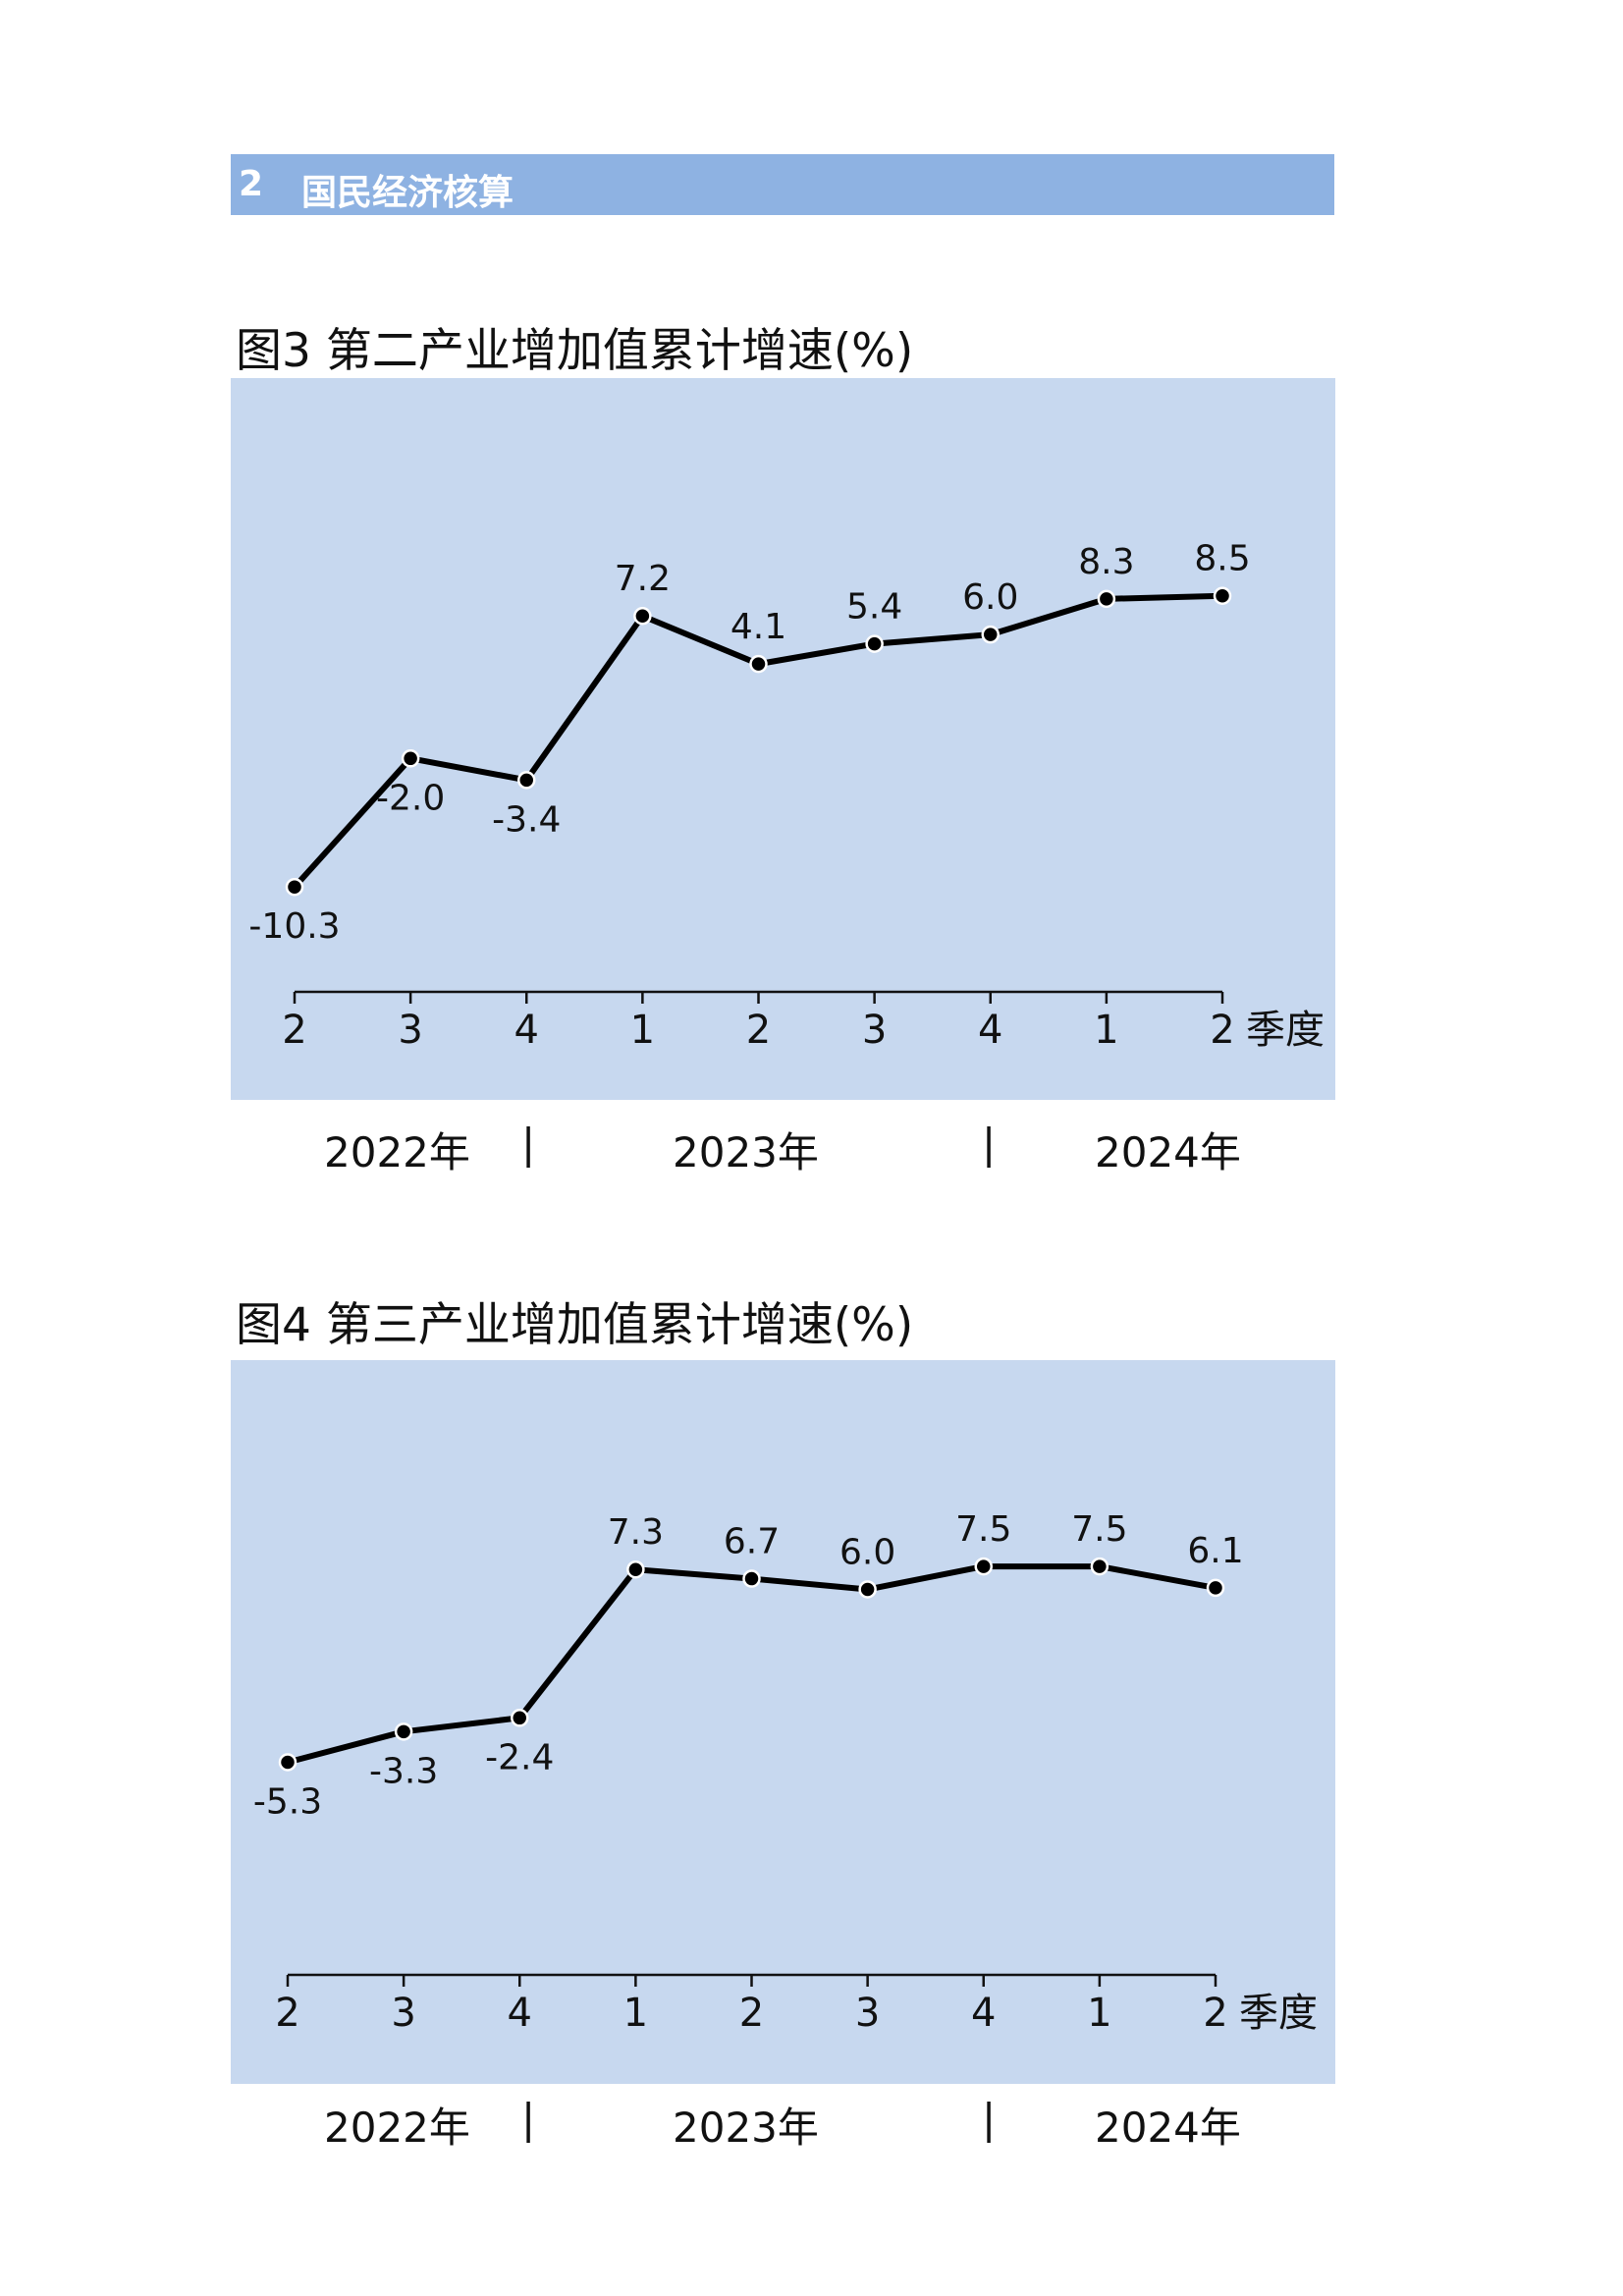  Describe the element at coordinates (1215, 1551) in the screenshot. I see `data-label: 6.1` at that location.